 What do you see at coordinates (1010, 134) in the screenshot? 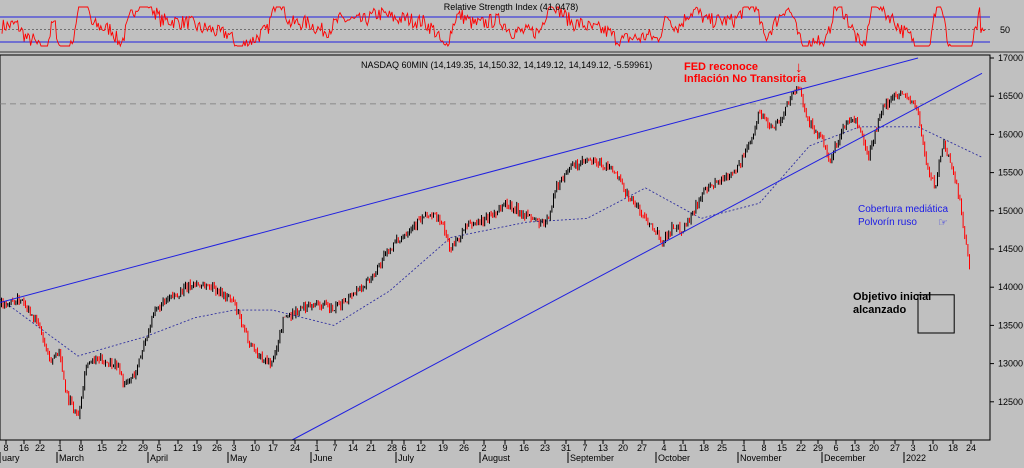
I see `y-tick-label: 16000` at bounding box center [1010, 134].